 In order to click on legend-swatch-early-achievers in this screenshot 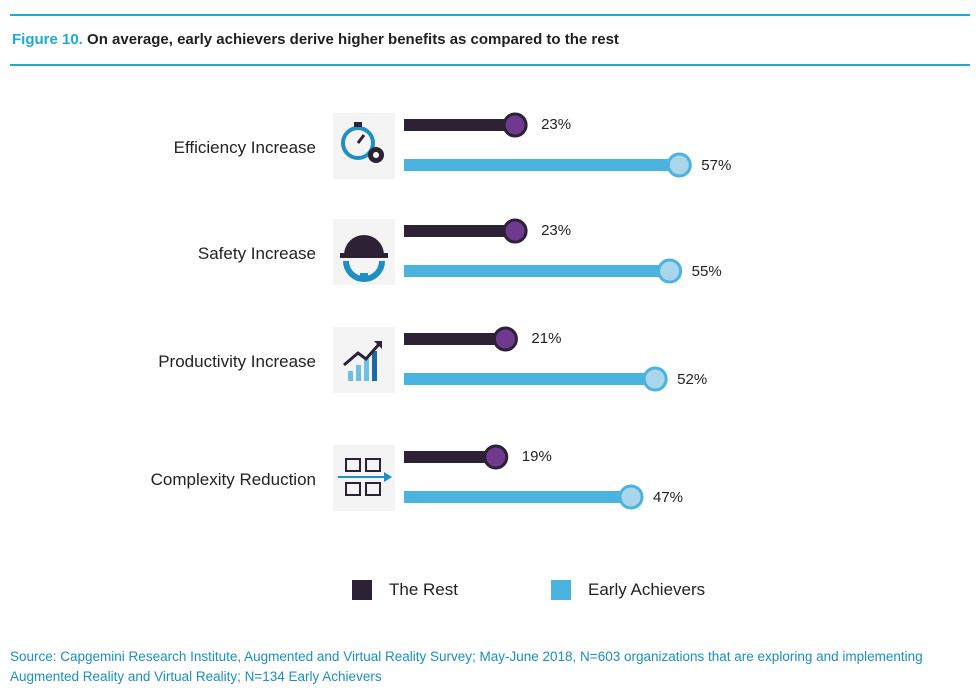, I will do `click(561, 590)`.